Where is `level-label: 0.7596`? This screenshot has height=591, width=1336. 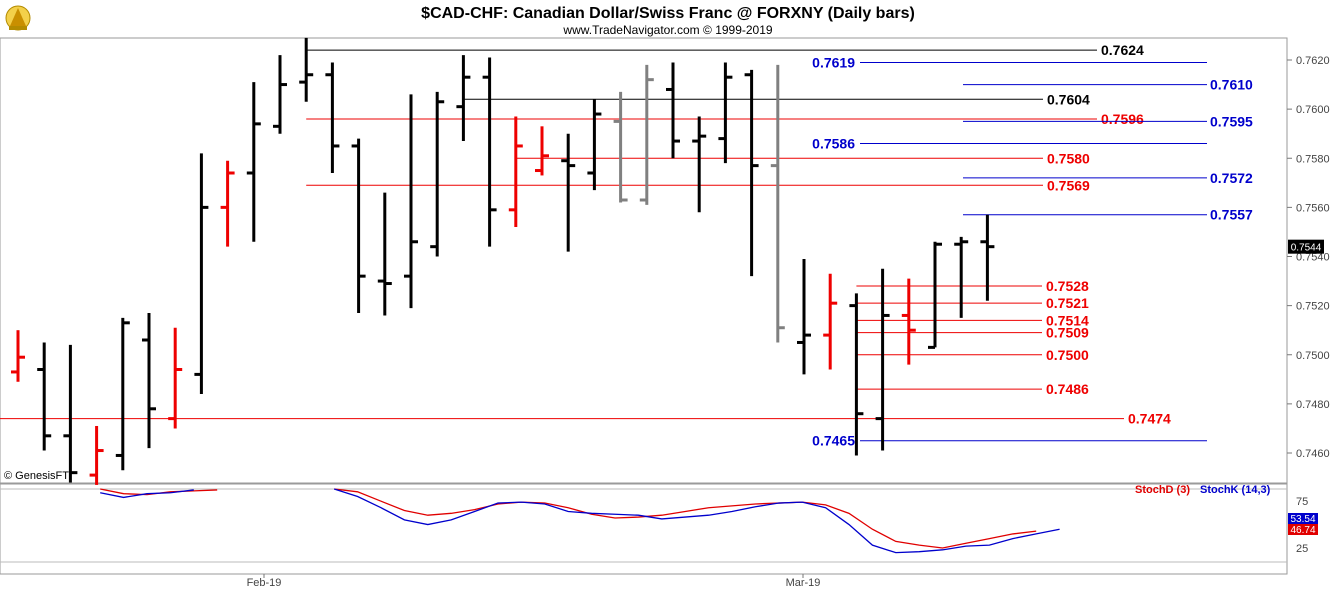 level-label: 0.7596 is located at coordinates (1122, 119).